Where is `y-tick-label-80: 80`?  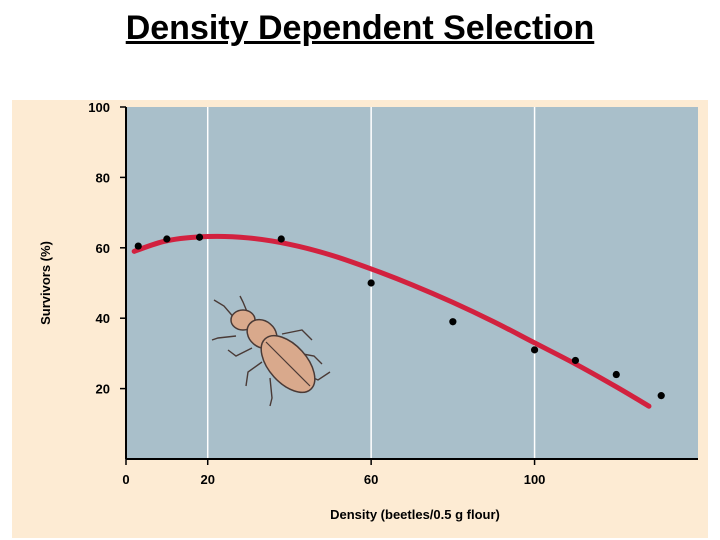 y-tick-label-80: 80 is located at coordinates (103, 177).